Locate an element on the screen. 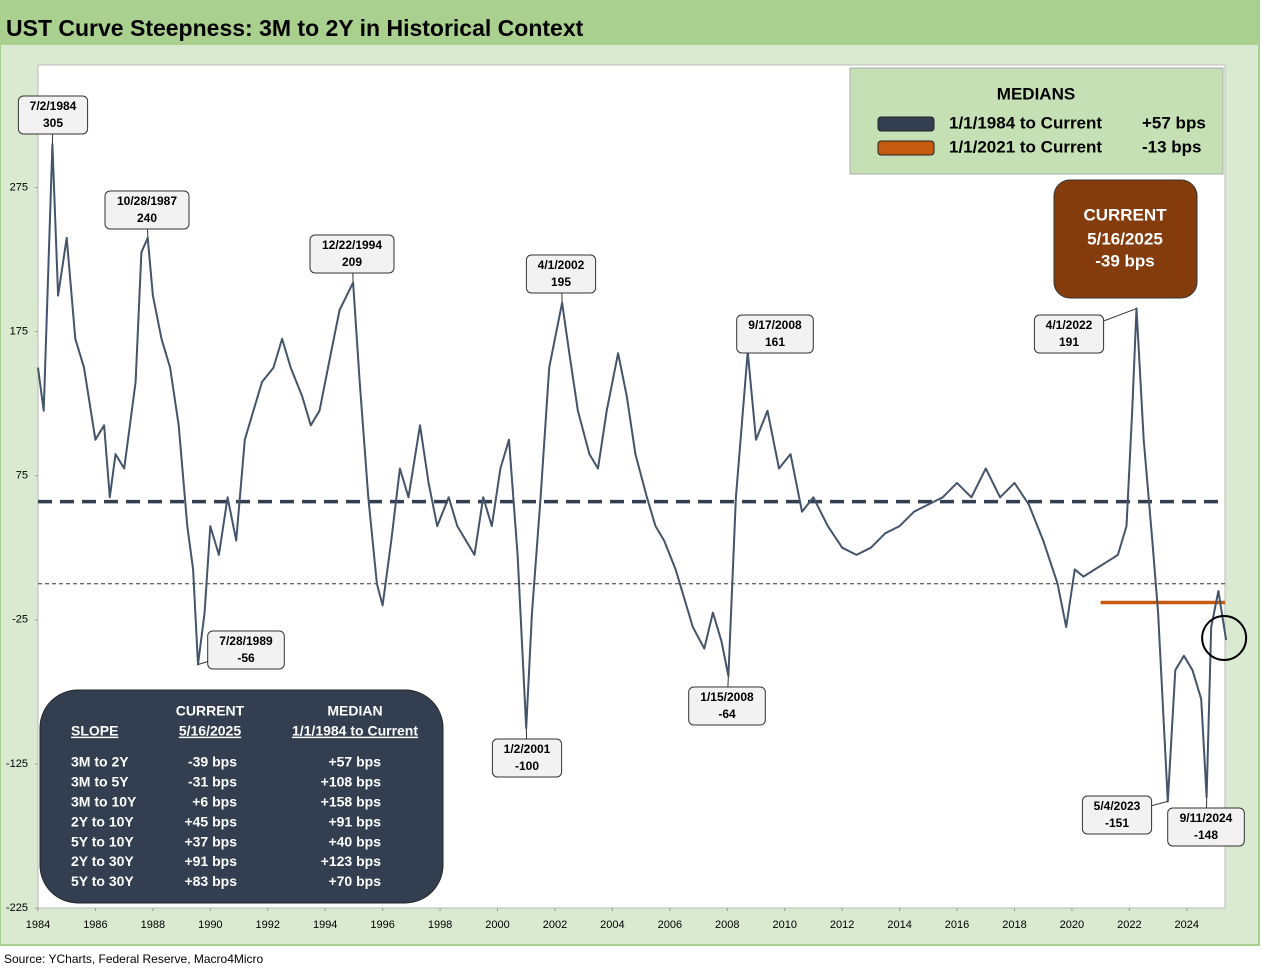 The image size is (1261, 980). callout-date: 5/4/2023 is located at coordinates (1117, 806).